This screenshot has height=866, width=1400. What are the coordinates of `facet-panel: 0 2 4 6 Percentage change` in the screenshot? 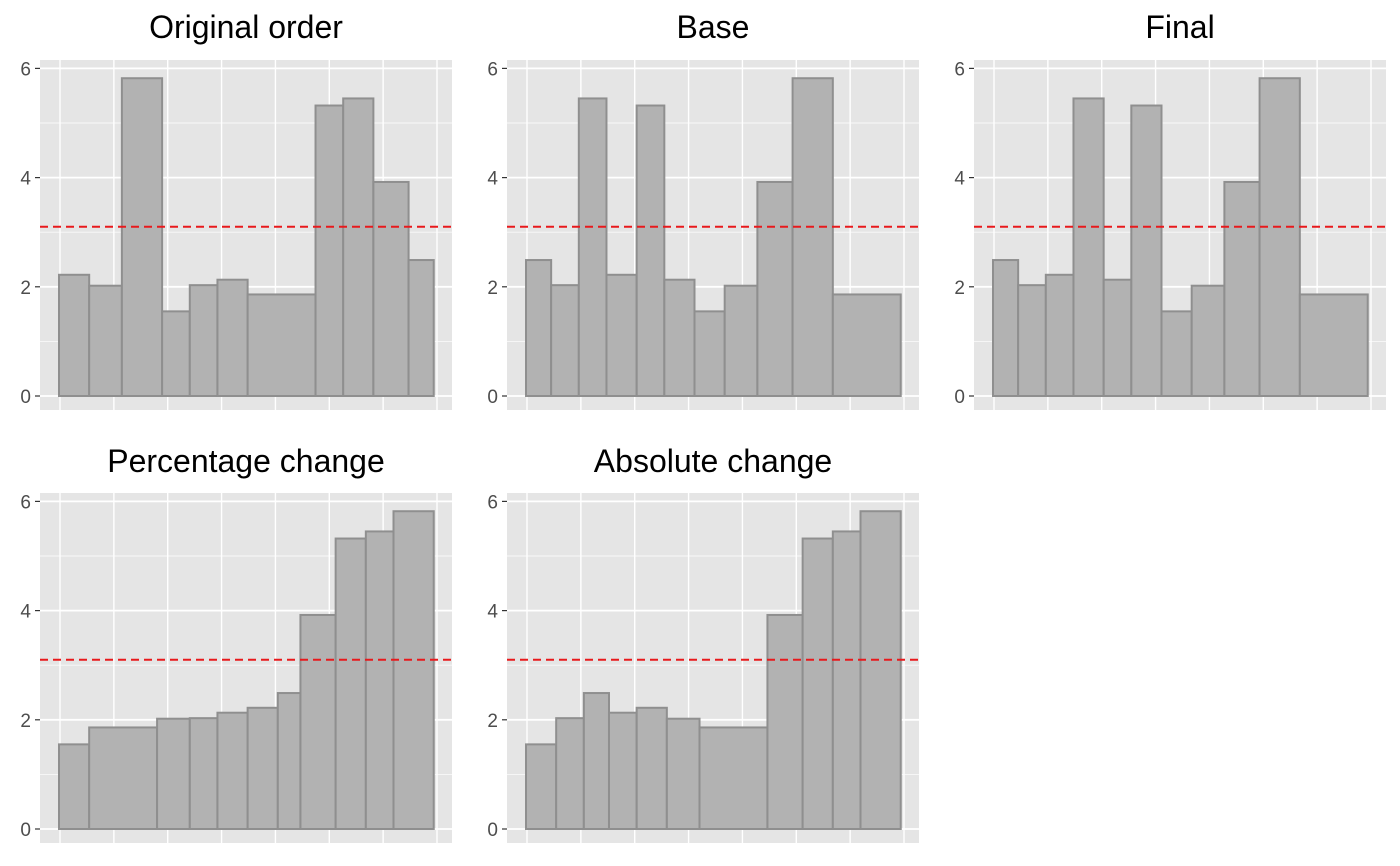 It's located at (236, 643).